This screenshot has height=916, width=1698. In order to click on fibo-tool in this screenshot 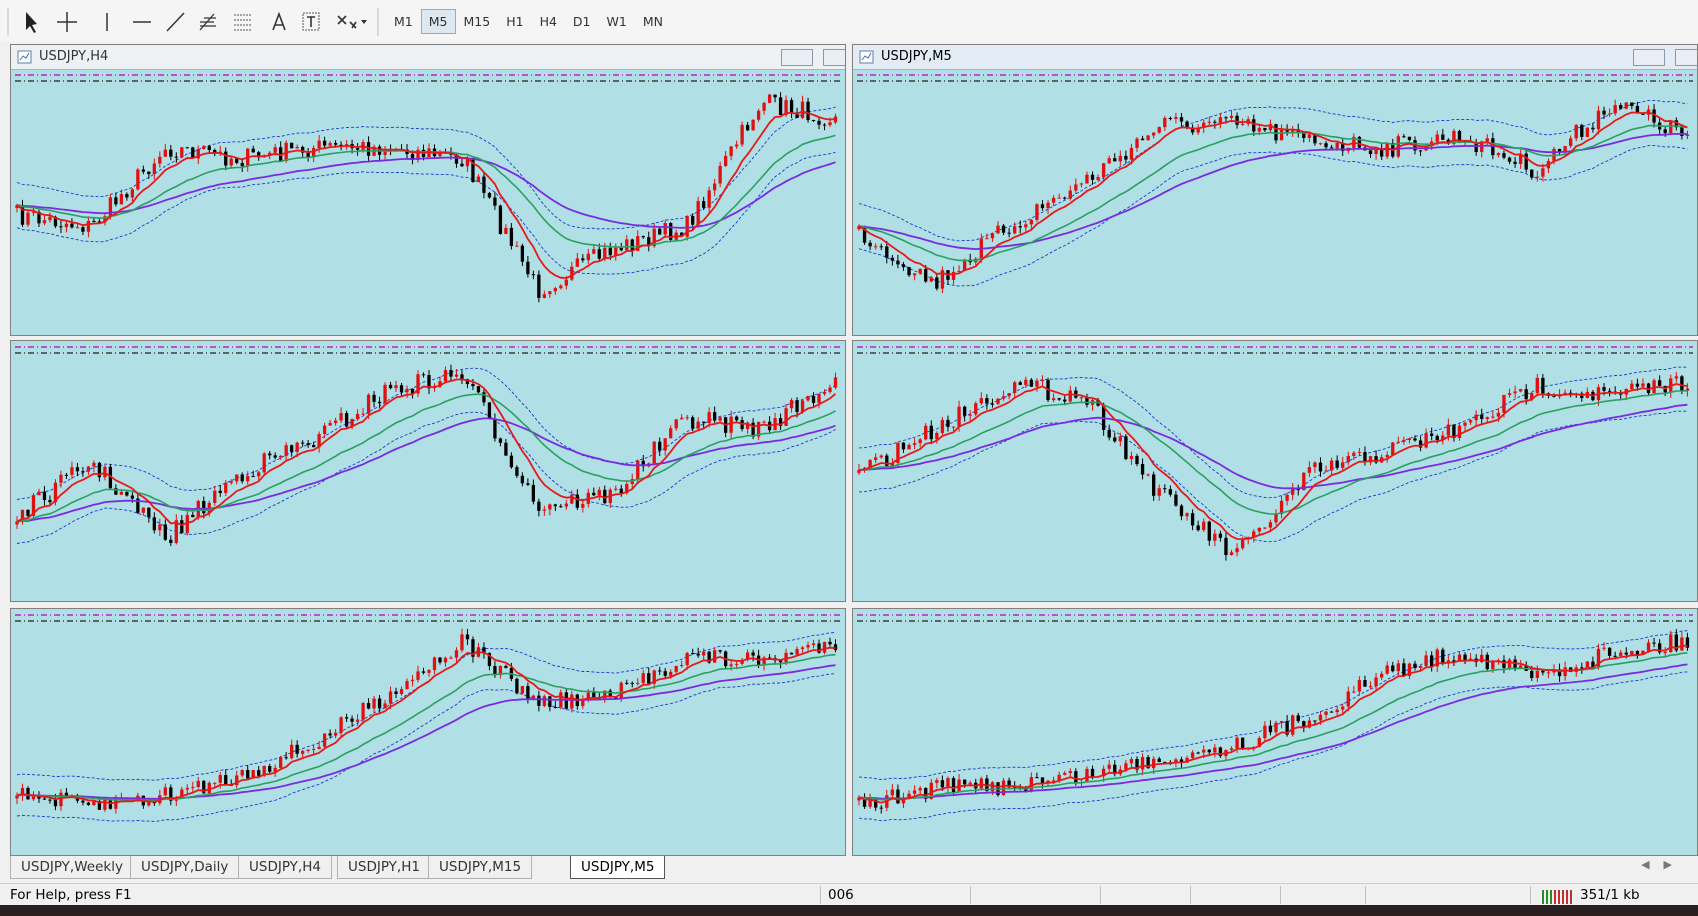, I will do `click(243, 22)`.